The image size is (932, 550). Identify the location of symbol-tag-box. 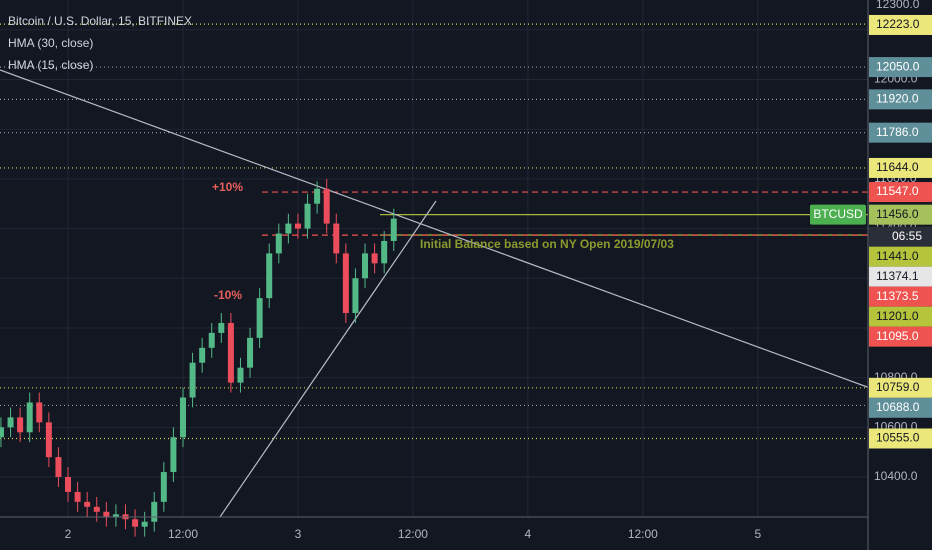
(838, 214).